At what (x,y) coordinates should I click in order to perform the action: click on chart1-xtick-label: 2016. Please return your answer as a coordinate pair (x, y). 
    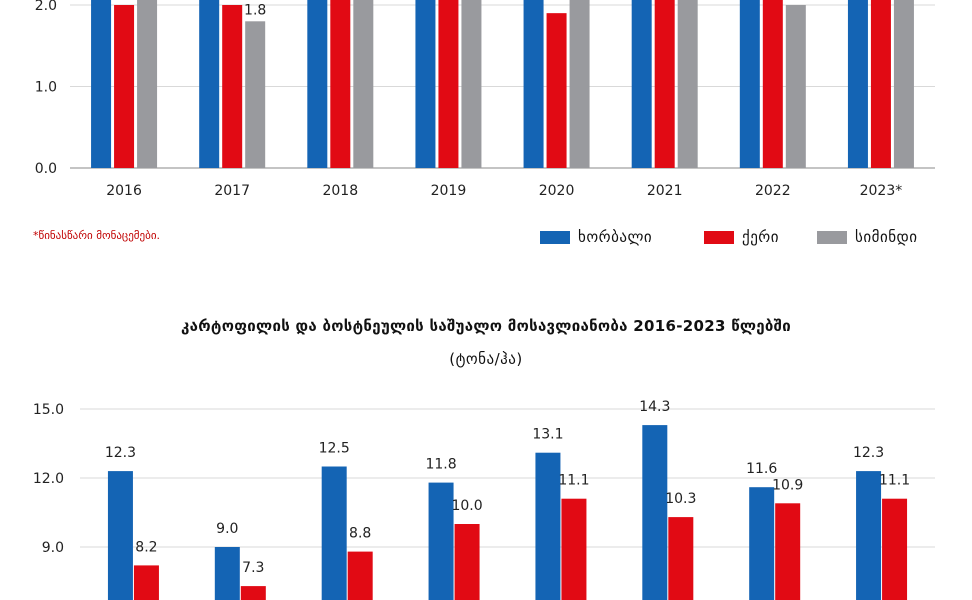
    Looking at the image, I should click on (124, 191).